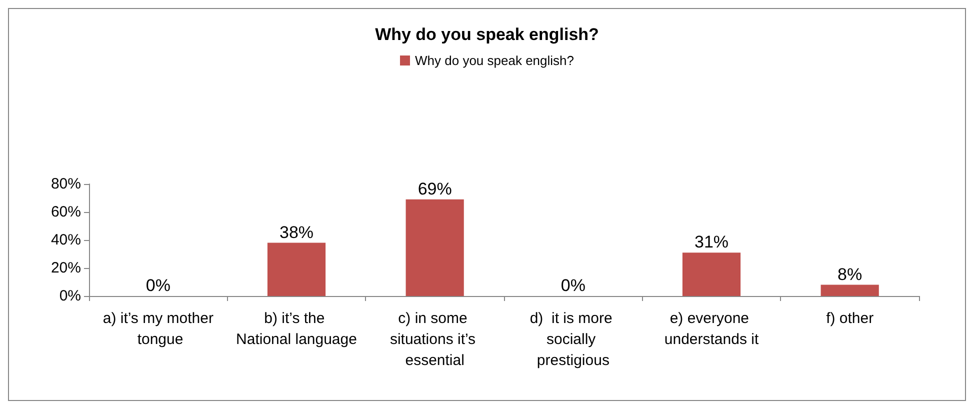  What do you see at coordinates (711, 242) in the screenshot?
I see `data-label: 31%` at bounding box center [711, 242].